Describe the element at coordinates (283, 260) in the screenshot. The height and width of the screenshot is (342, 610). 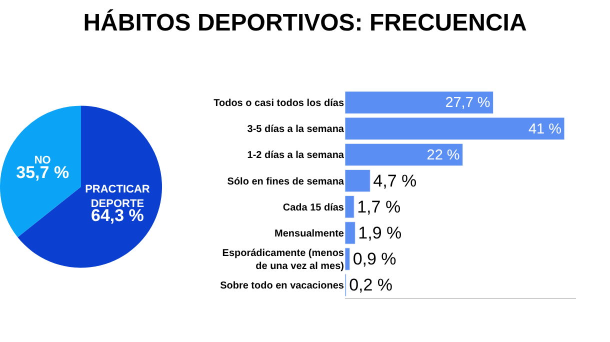
I see `y-tick-label: Esporádicamente (menos de una vez al mes)` at that location.